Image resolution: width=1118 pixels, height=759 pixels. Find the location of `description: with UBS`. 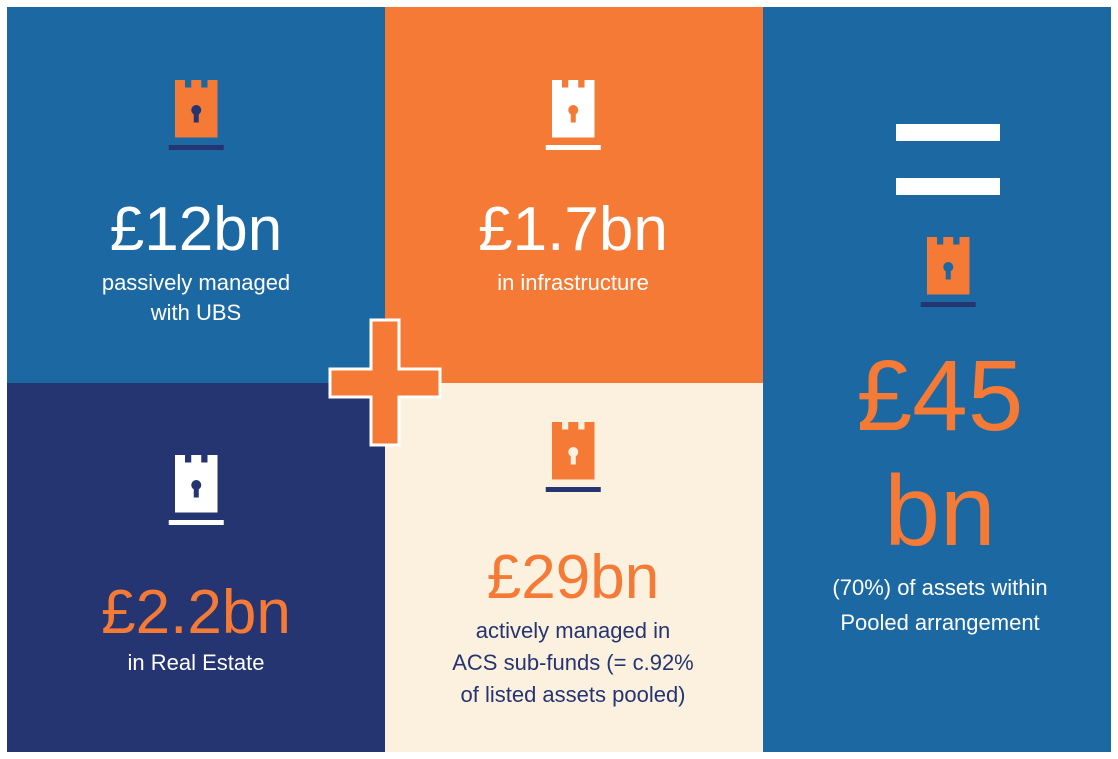

description: with UBS is located at coordinates (195, 312).